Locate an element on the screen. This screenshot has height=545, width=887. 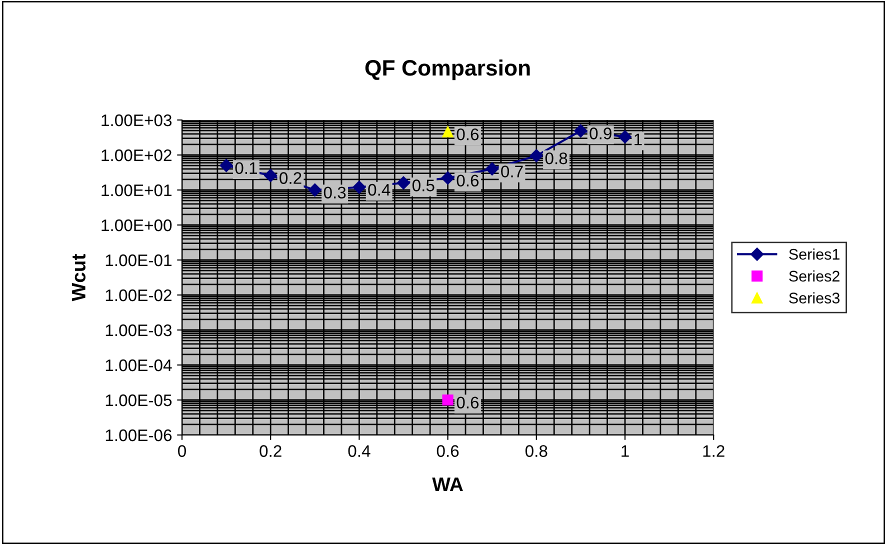
annotation: 0.9 is located at coordinates (601, 134).